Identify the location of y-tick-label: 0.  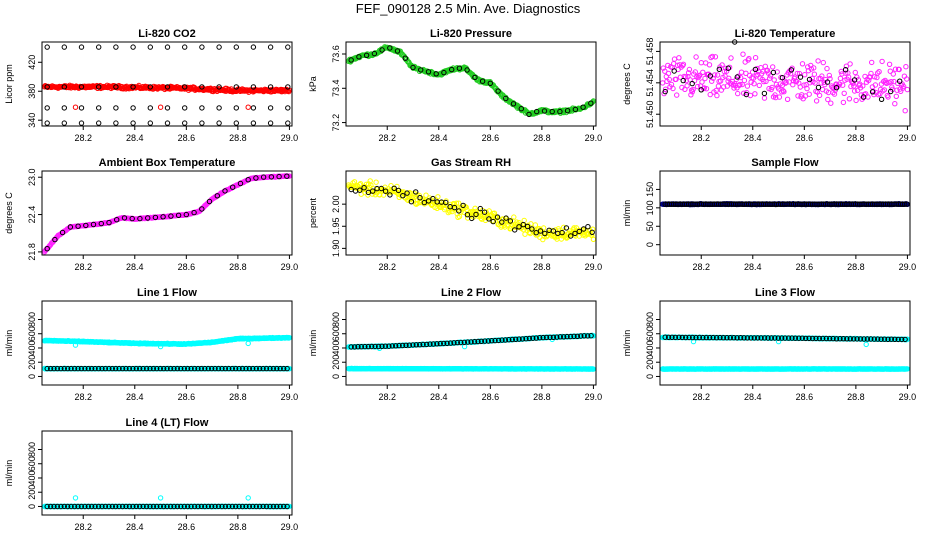
(336, 376).